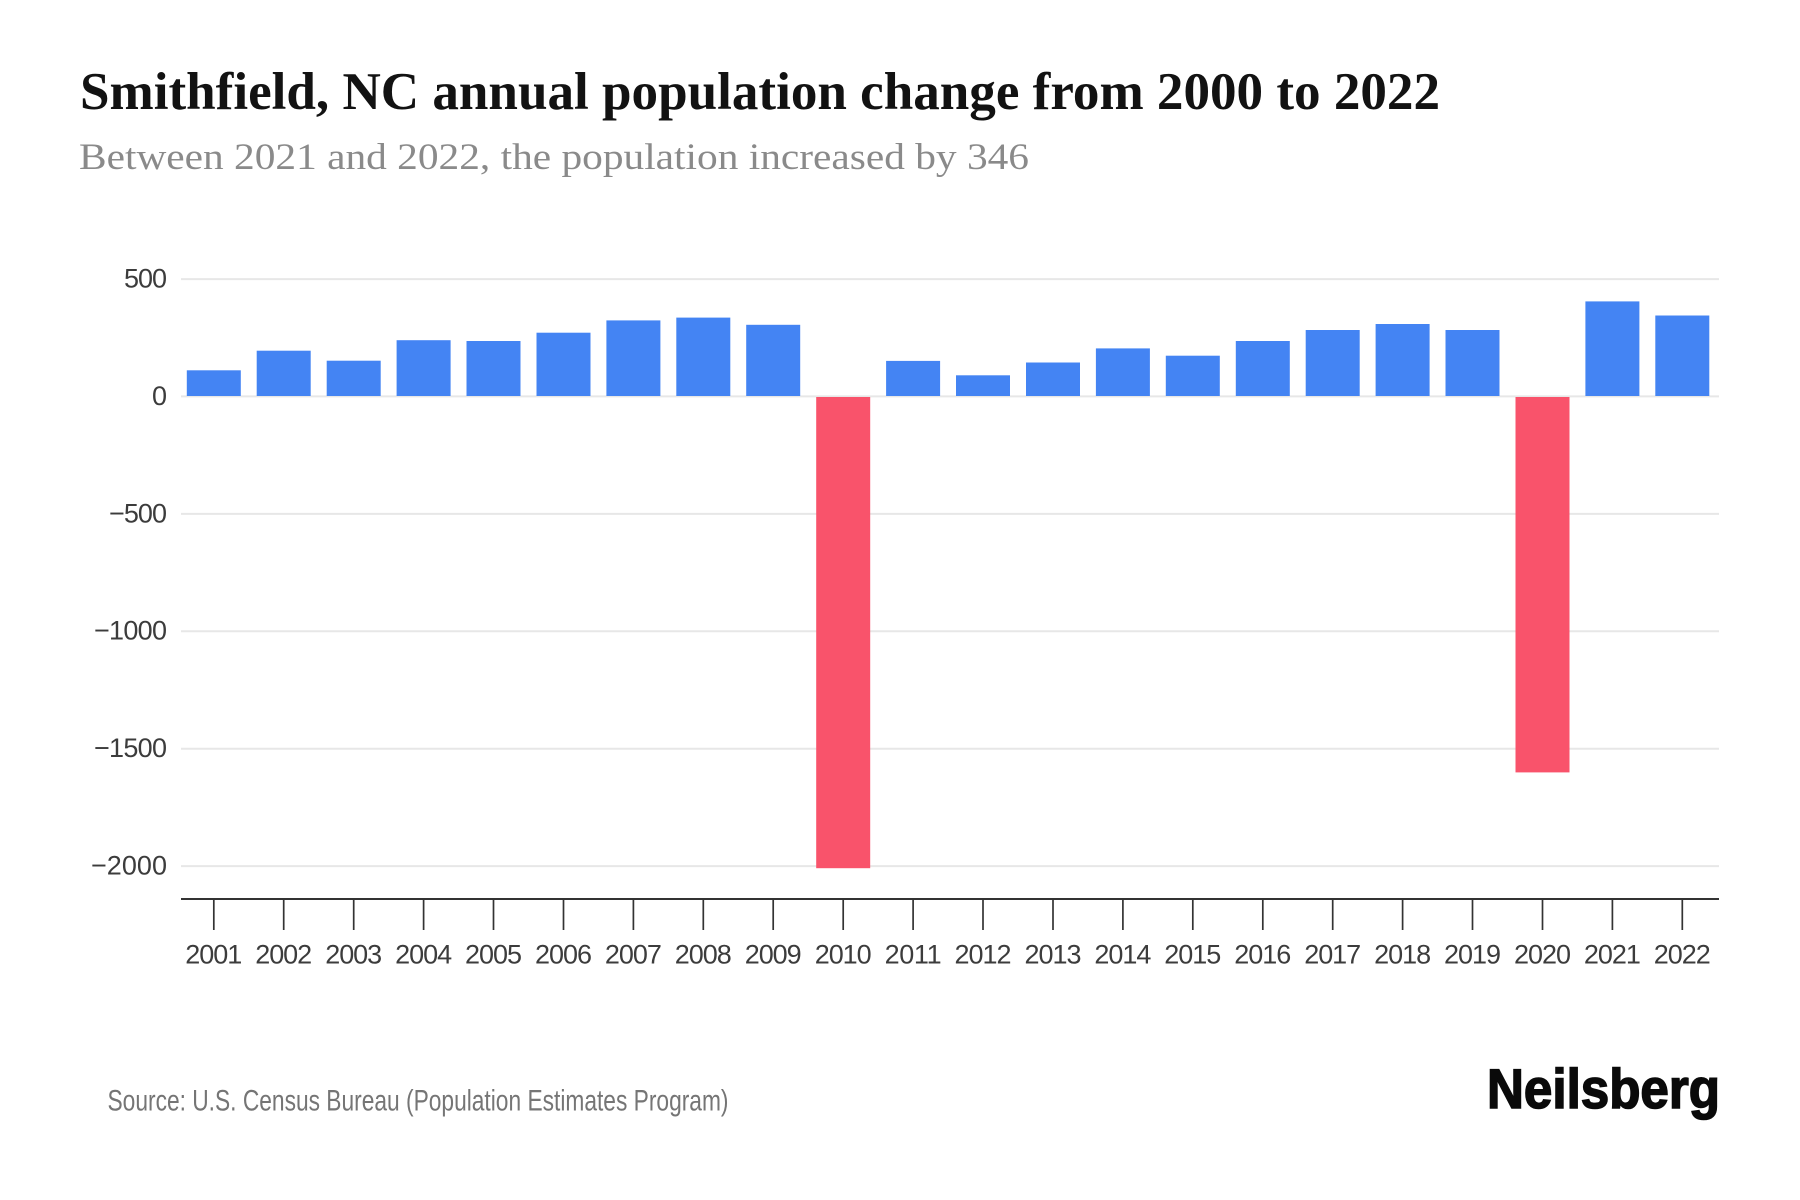 Image resolution: width=1800 pixels, height=1200 pixels. I want to click on svg-text: 2001, so click(213, 955).